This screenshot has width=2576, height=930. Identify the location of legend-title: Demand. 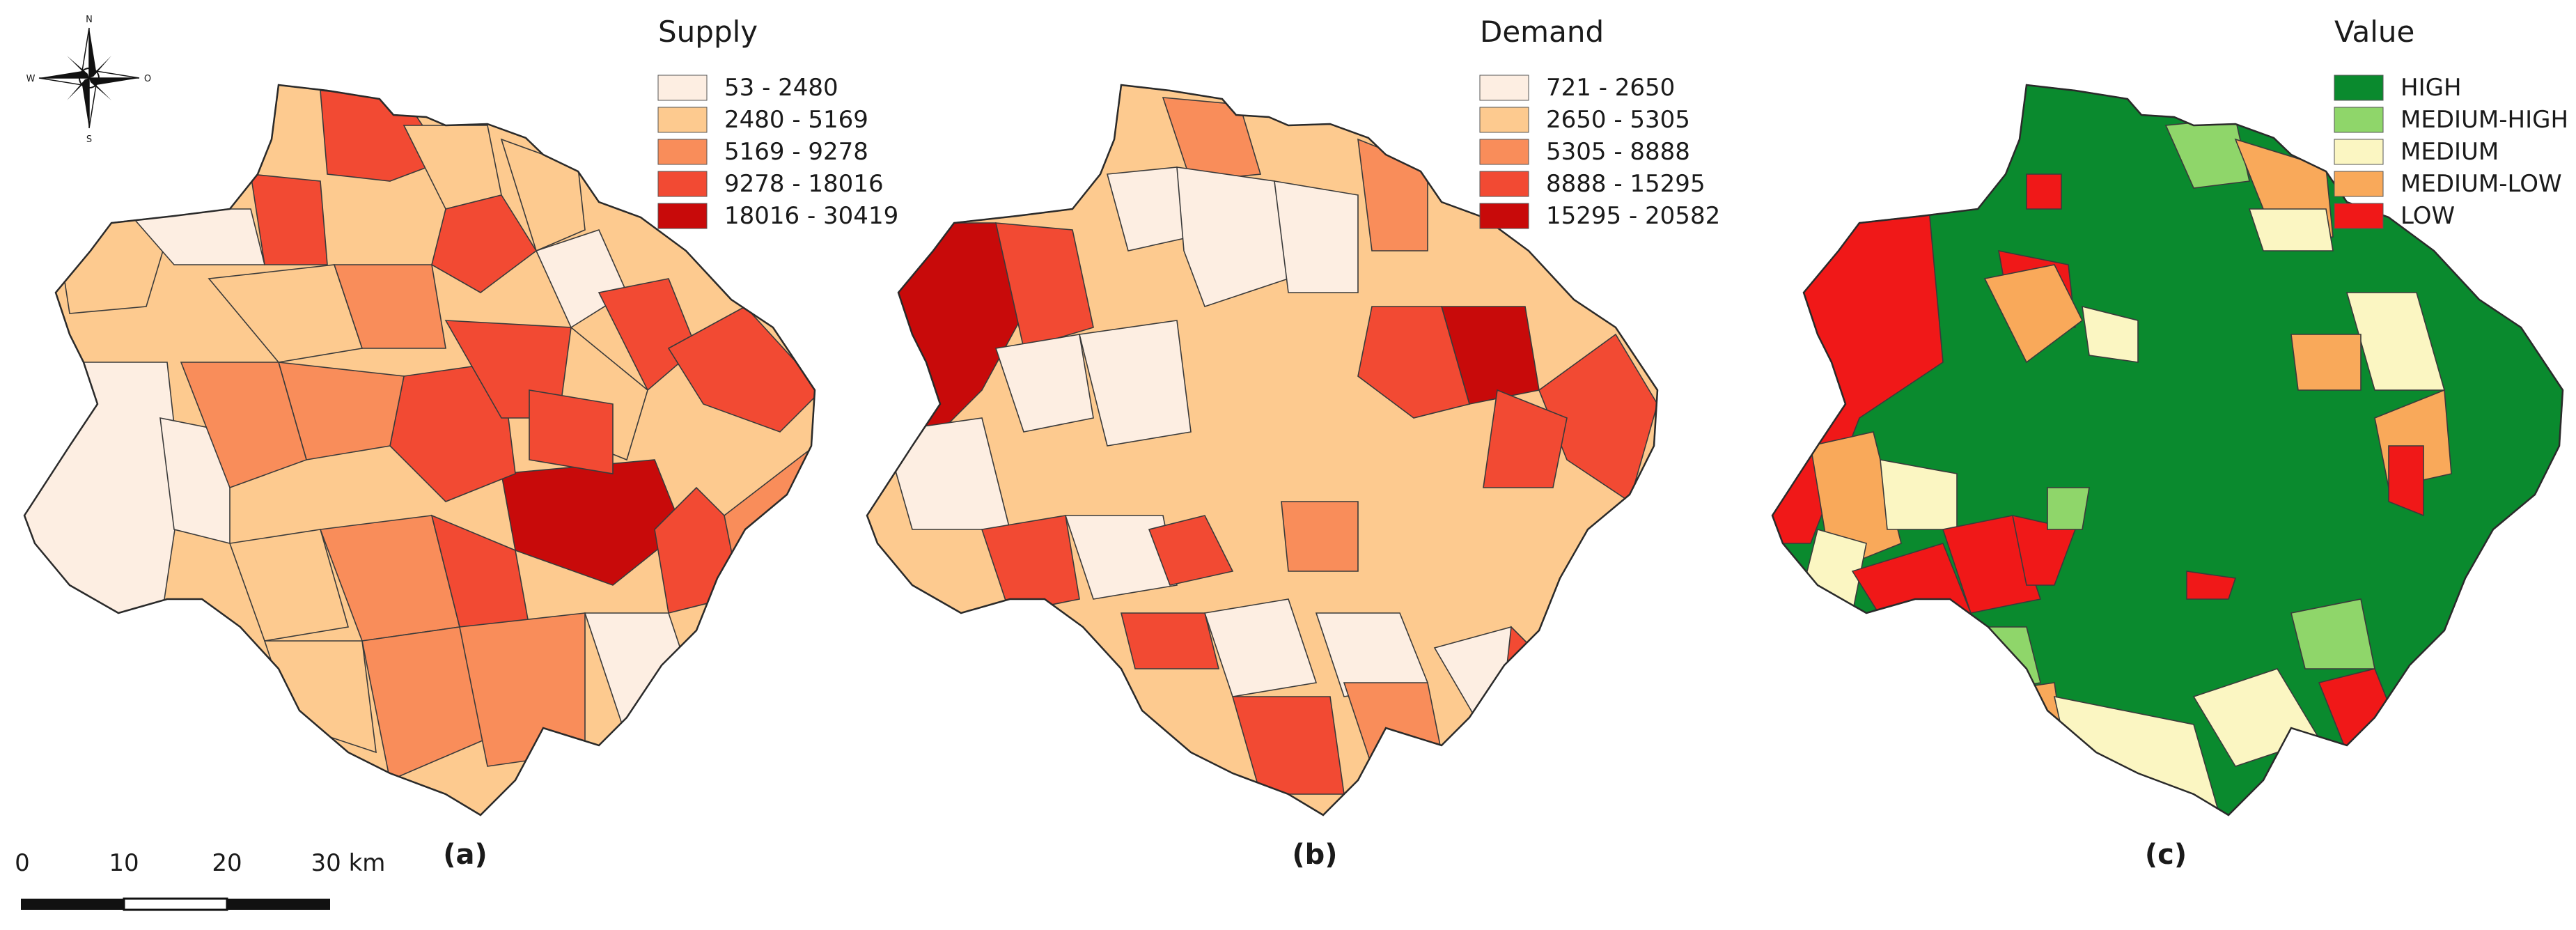
(1542, 32).